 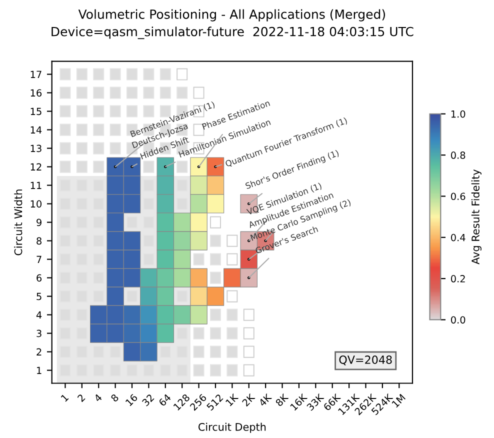 What do you see at coordinates (36, 74) in the screenshot?
I see `y-tick-label: 17` at bounding box center [36, 74].